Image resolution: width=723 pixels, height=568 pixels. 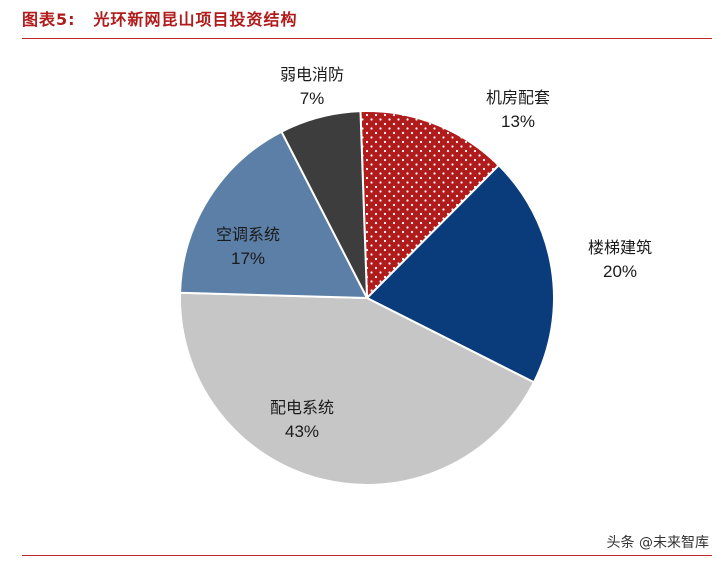 What do you see at coordinates (248, 258) in the screenshot?
I see `slice-percent-label: 17%` at bounding box center [248, 258].